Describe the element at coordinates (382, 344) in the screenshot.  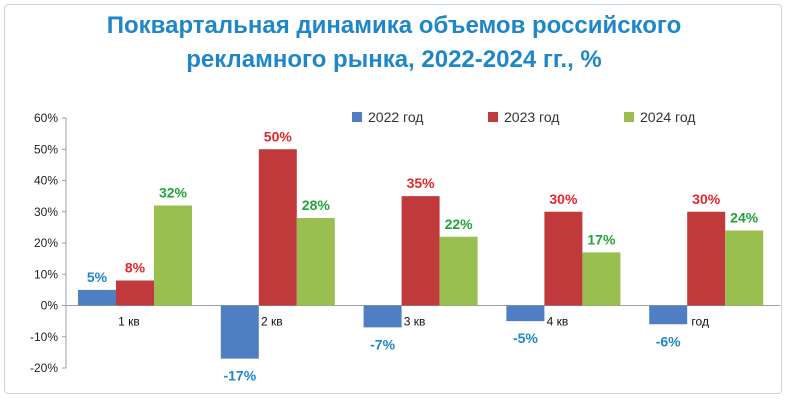
I see `data-label: -7%` at that location.